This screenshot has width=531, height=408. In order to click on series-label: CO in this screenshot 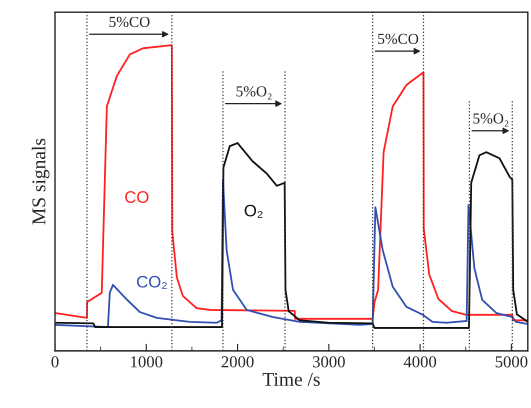, I will do `click(137, 197)`.